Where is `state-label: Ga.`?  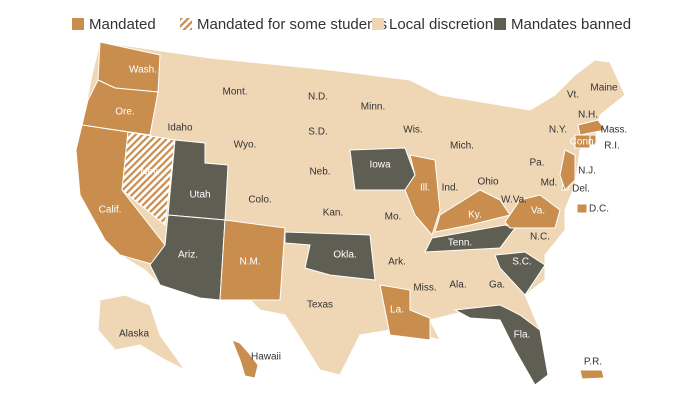 state-label: Ga. is located at coordinates (497, 285).